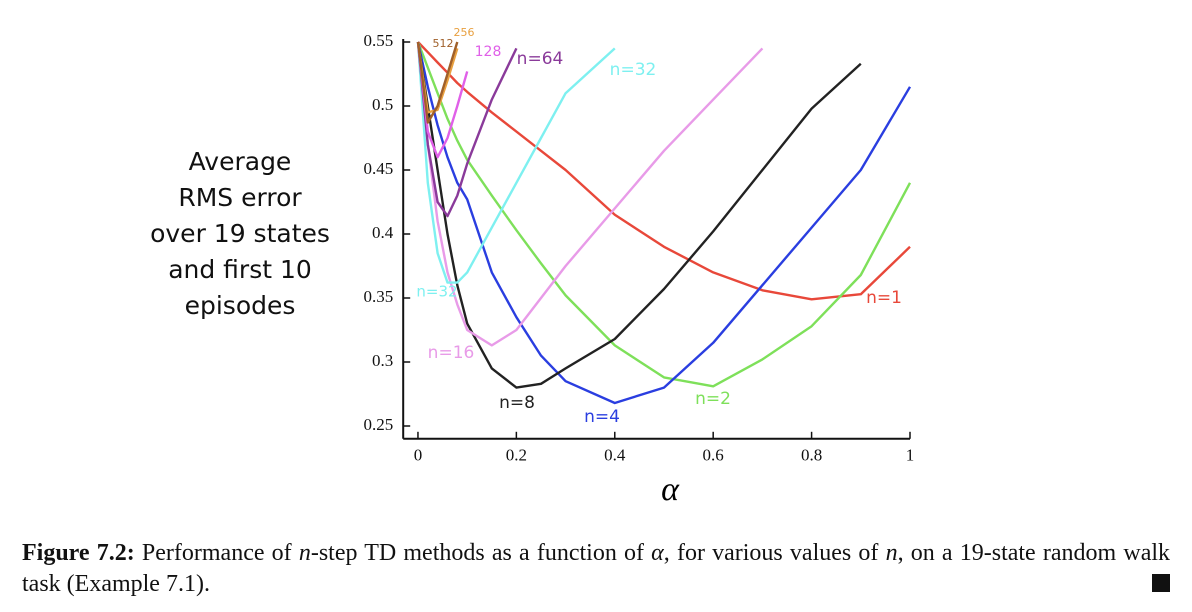 The height and width of the screenshot is (612, 1192). What do you see at coordinates (1161, 583) in the screenshot?
I see `end-mark` at bounding box center [1161, 583].